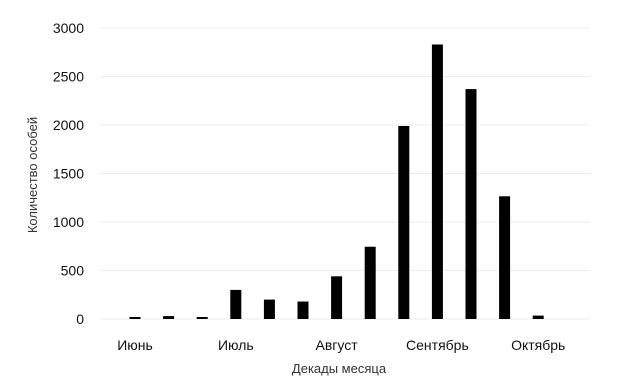  I want to click on x-tick-label: Июнь, so click(135, 345).